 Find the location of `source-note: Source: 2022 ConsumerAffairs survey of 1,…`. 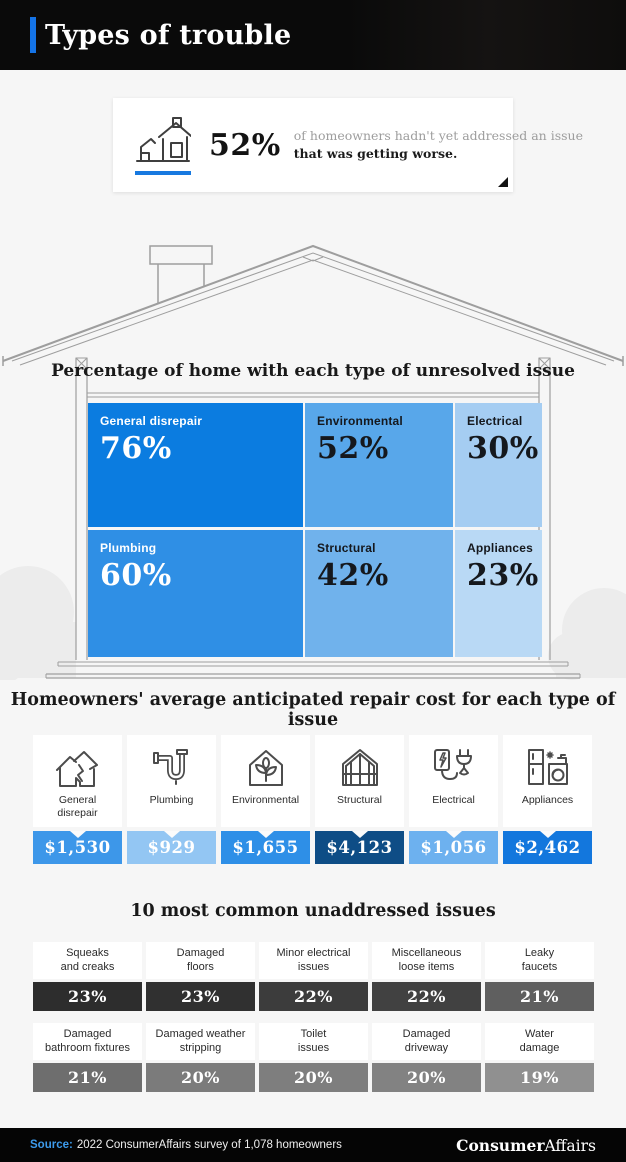

source-note: Source: 2022 ConsumerAffairs survey of 1,… is located at coordinates (186, 1145).